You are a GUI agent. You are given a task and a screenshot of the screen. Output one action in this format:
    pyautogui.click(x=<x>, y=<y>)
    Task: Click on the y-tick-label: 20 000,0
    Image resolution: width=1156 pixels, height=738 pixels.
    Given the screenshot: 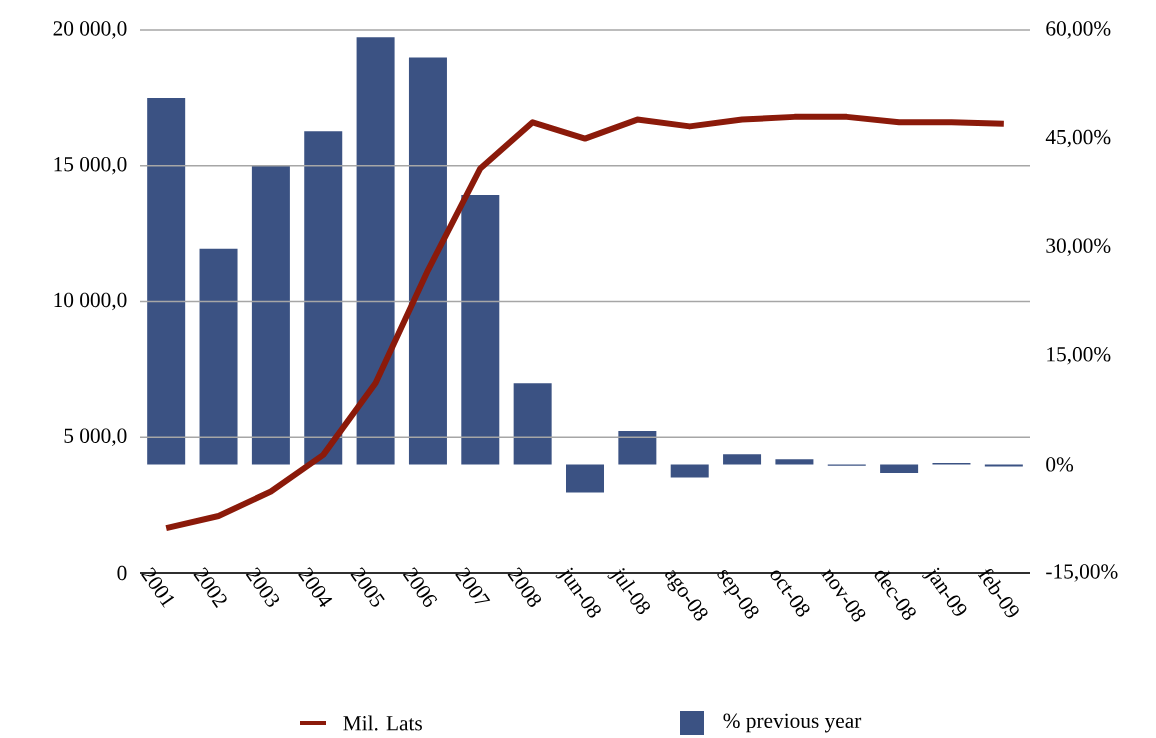 What is the action you would take?
    pyautogui.click(x=90, y=30)
    